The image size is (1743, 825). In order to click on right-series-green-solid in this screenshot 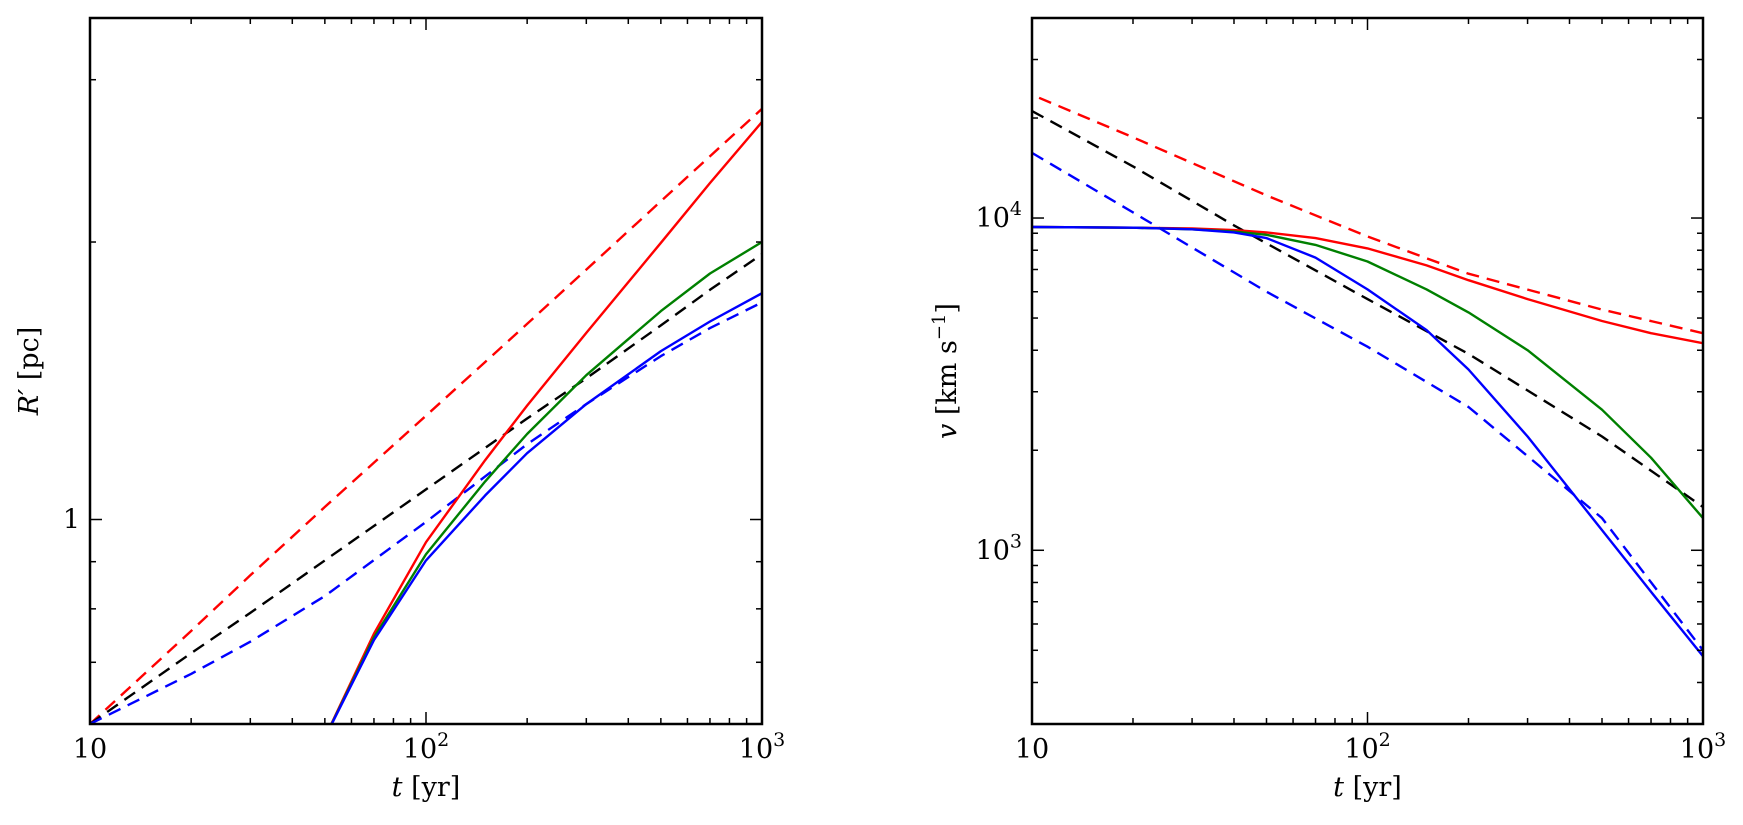, I will do `click(1367, 372)`.